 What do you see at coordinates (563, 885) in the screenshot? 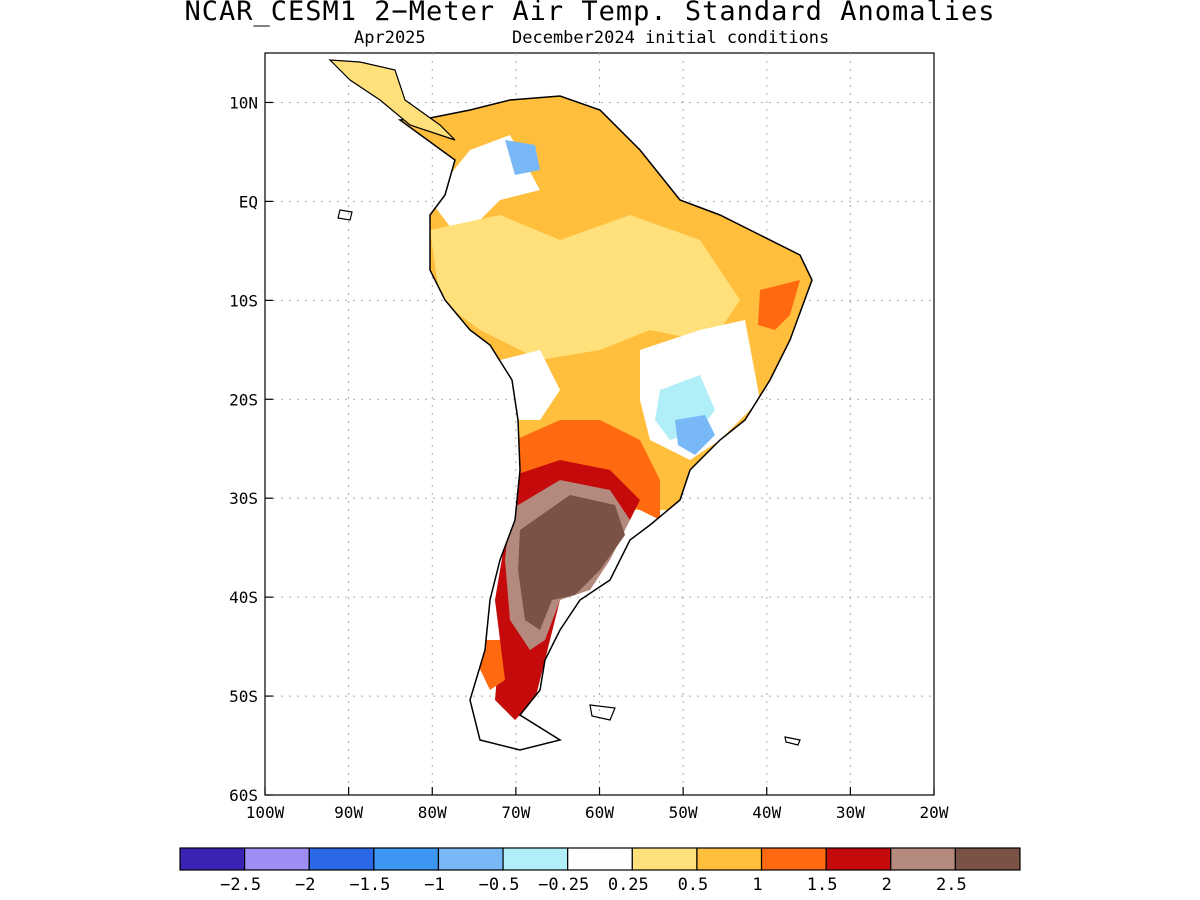
I see `colorbar-label: −0.25` at bounding box center [563, 885].